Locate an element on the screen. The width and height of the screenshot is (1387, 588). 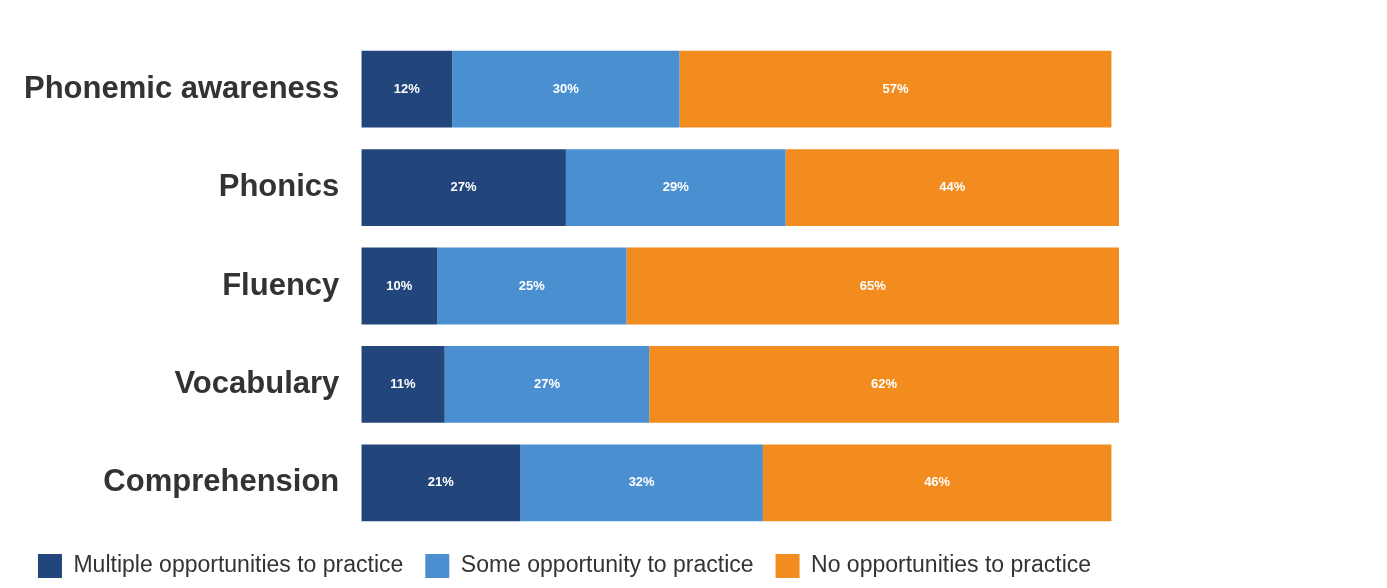
y-tick-label: Vocabulary is located at coordinates (257, 382).